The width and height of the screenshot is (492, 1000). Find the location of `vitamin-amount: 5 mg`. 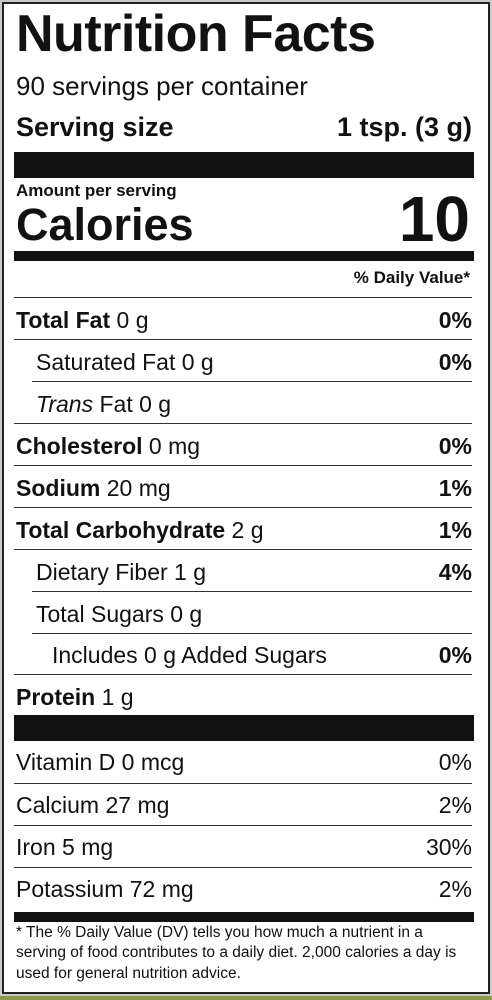

vitamin-amount: 5 mg is located at coordinates (88, 846).